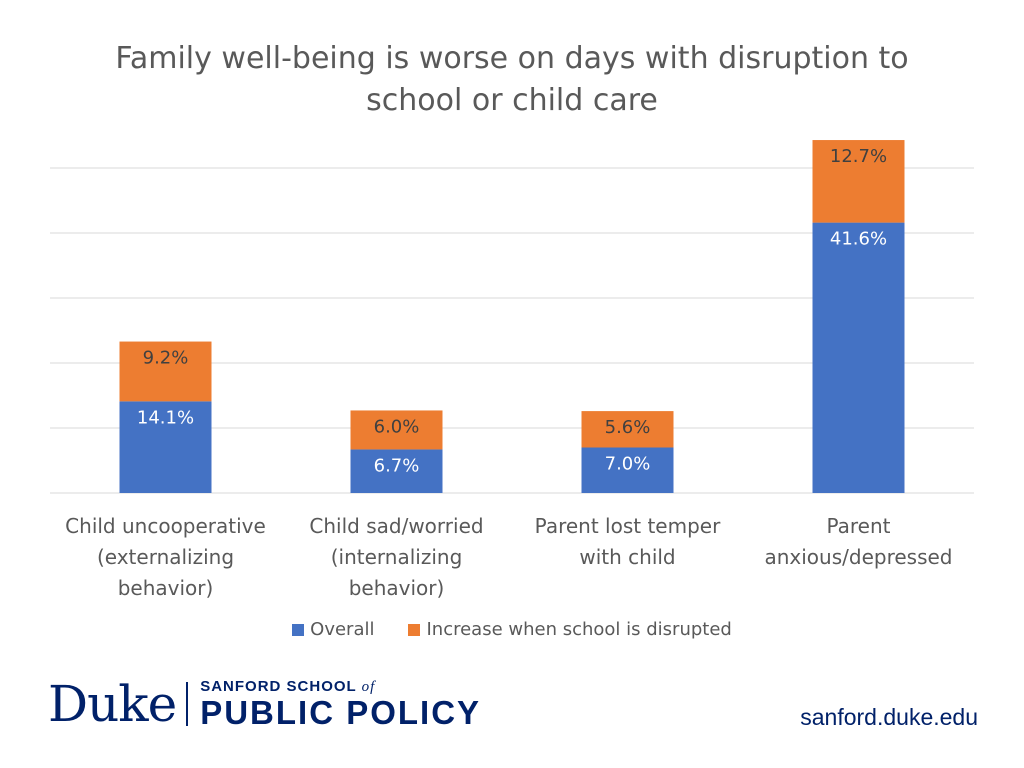  I want to click on legend-item-increase: Increase when school is disrupted, so click(570, 629).